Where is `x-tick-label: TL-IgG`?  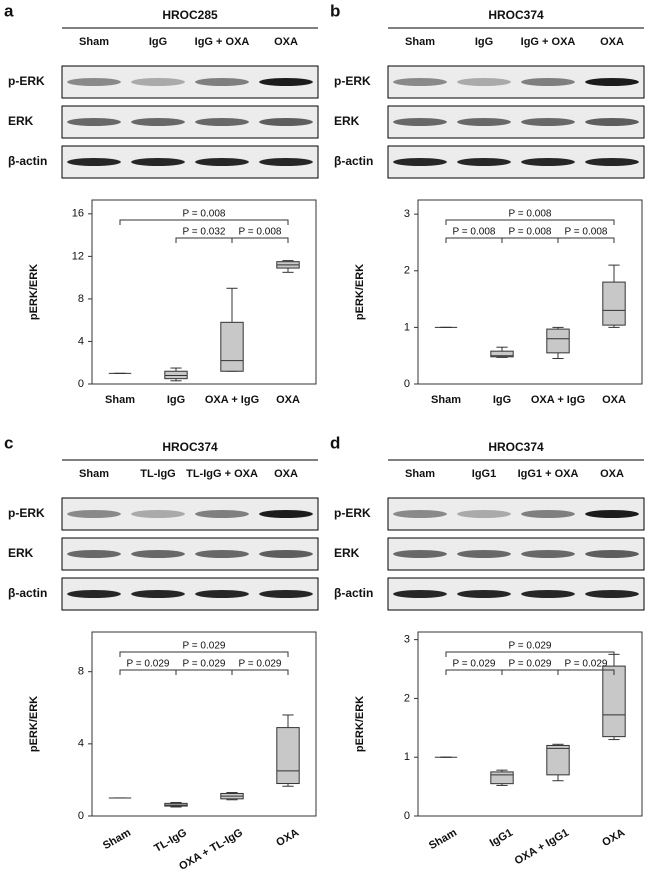 x-tick-label: TL-IgG is located at coordinates (170, 841).